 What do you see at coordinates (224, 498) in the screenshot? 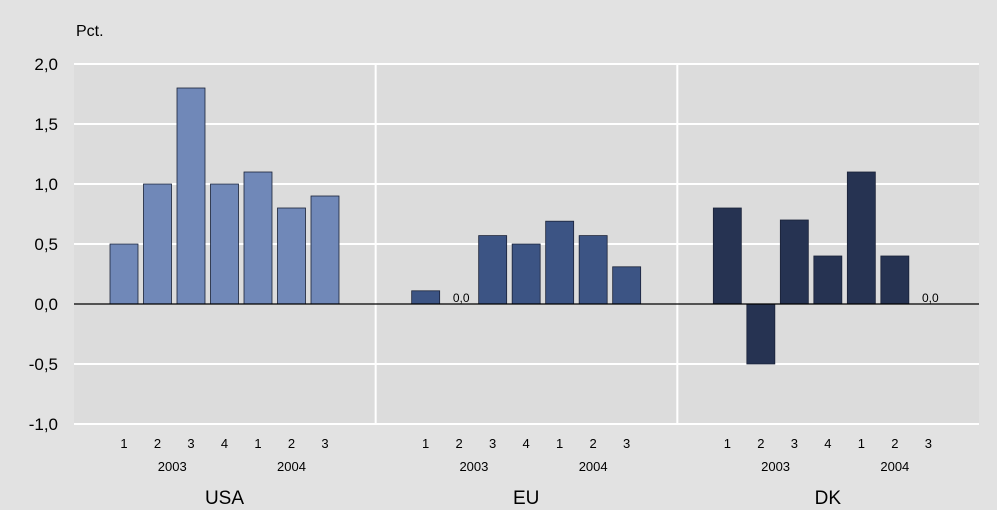
I see `panel-name: USA` at bounding box center [224, 498].